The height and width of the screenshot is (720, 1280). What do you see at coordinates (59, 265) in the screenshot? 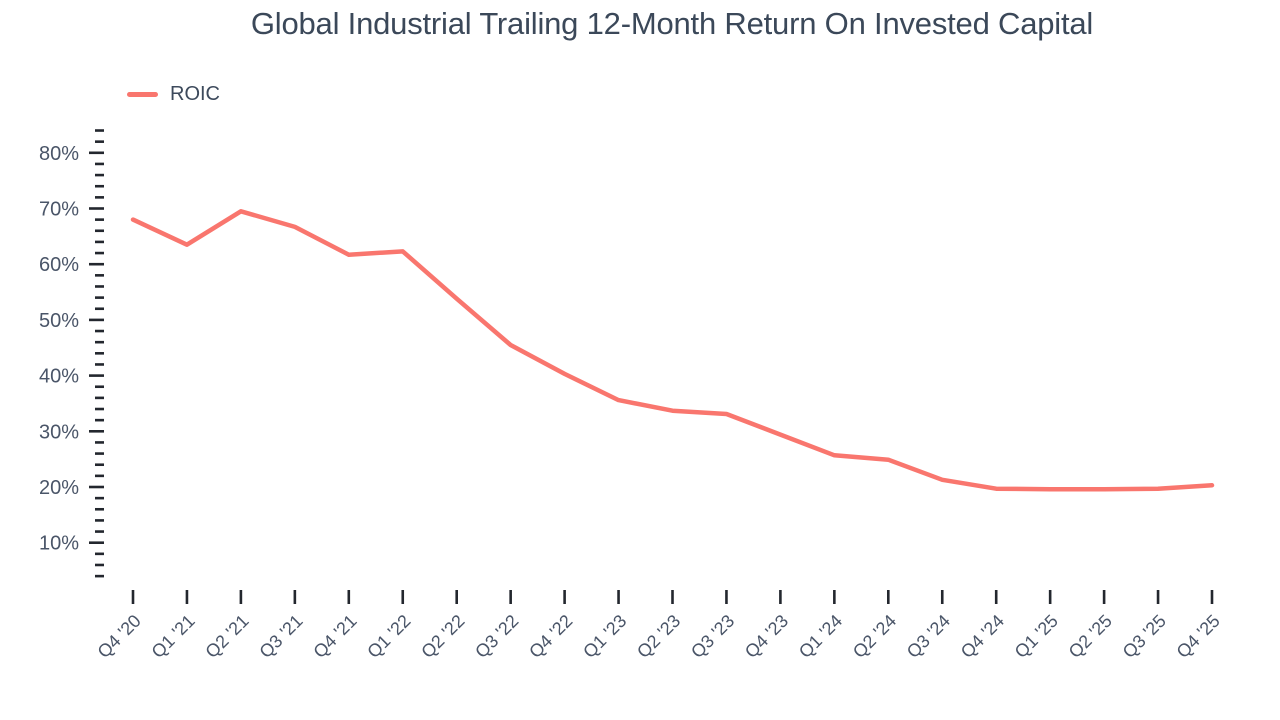
I see `y-axis-label: 60%` at bounding box center [59, 265].